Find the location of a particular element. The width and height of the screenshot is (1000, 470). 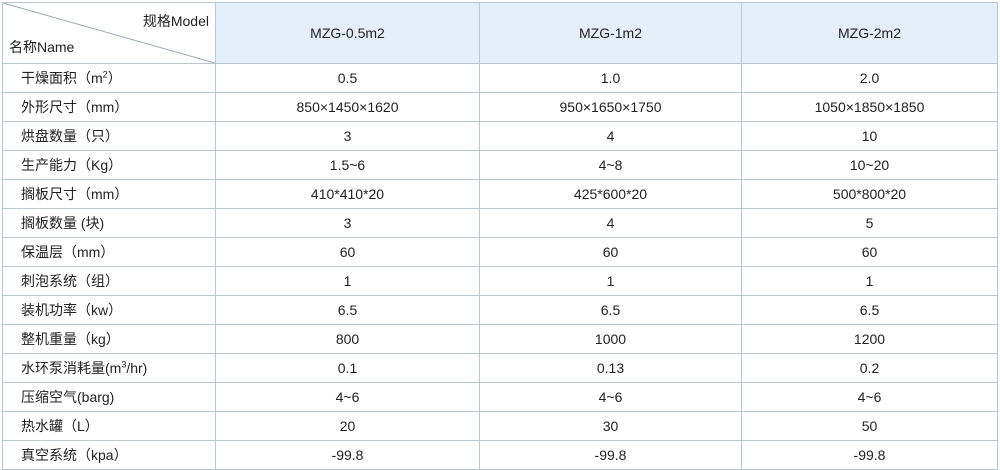

table-row: 生产能力（Kg） 1.5~6 4~8 10~20 is located at coordinates (500, 165).